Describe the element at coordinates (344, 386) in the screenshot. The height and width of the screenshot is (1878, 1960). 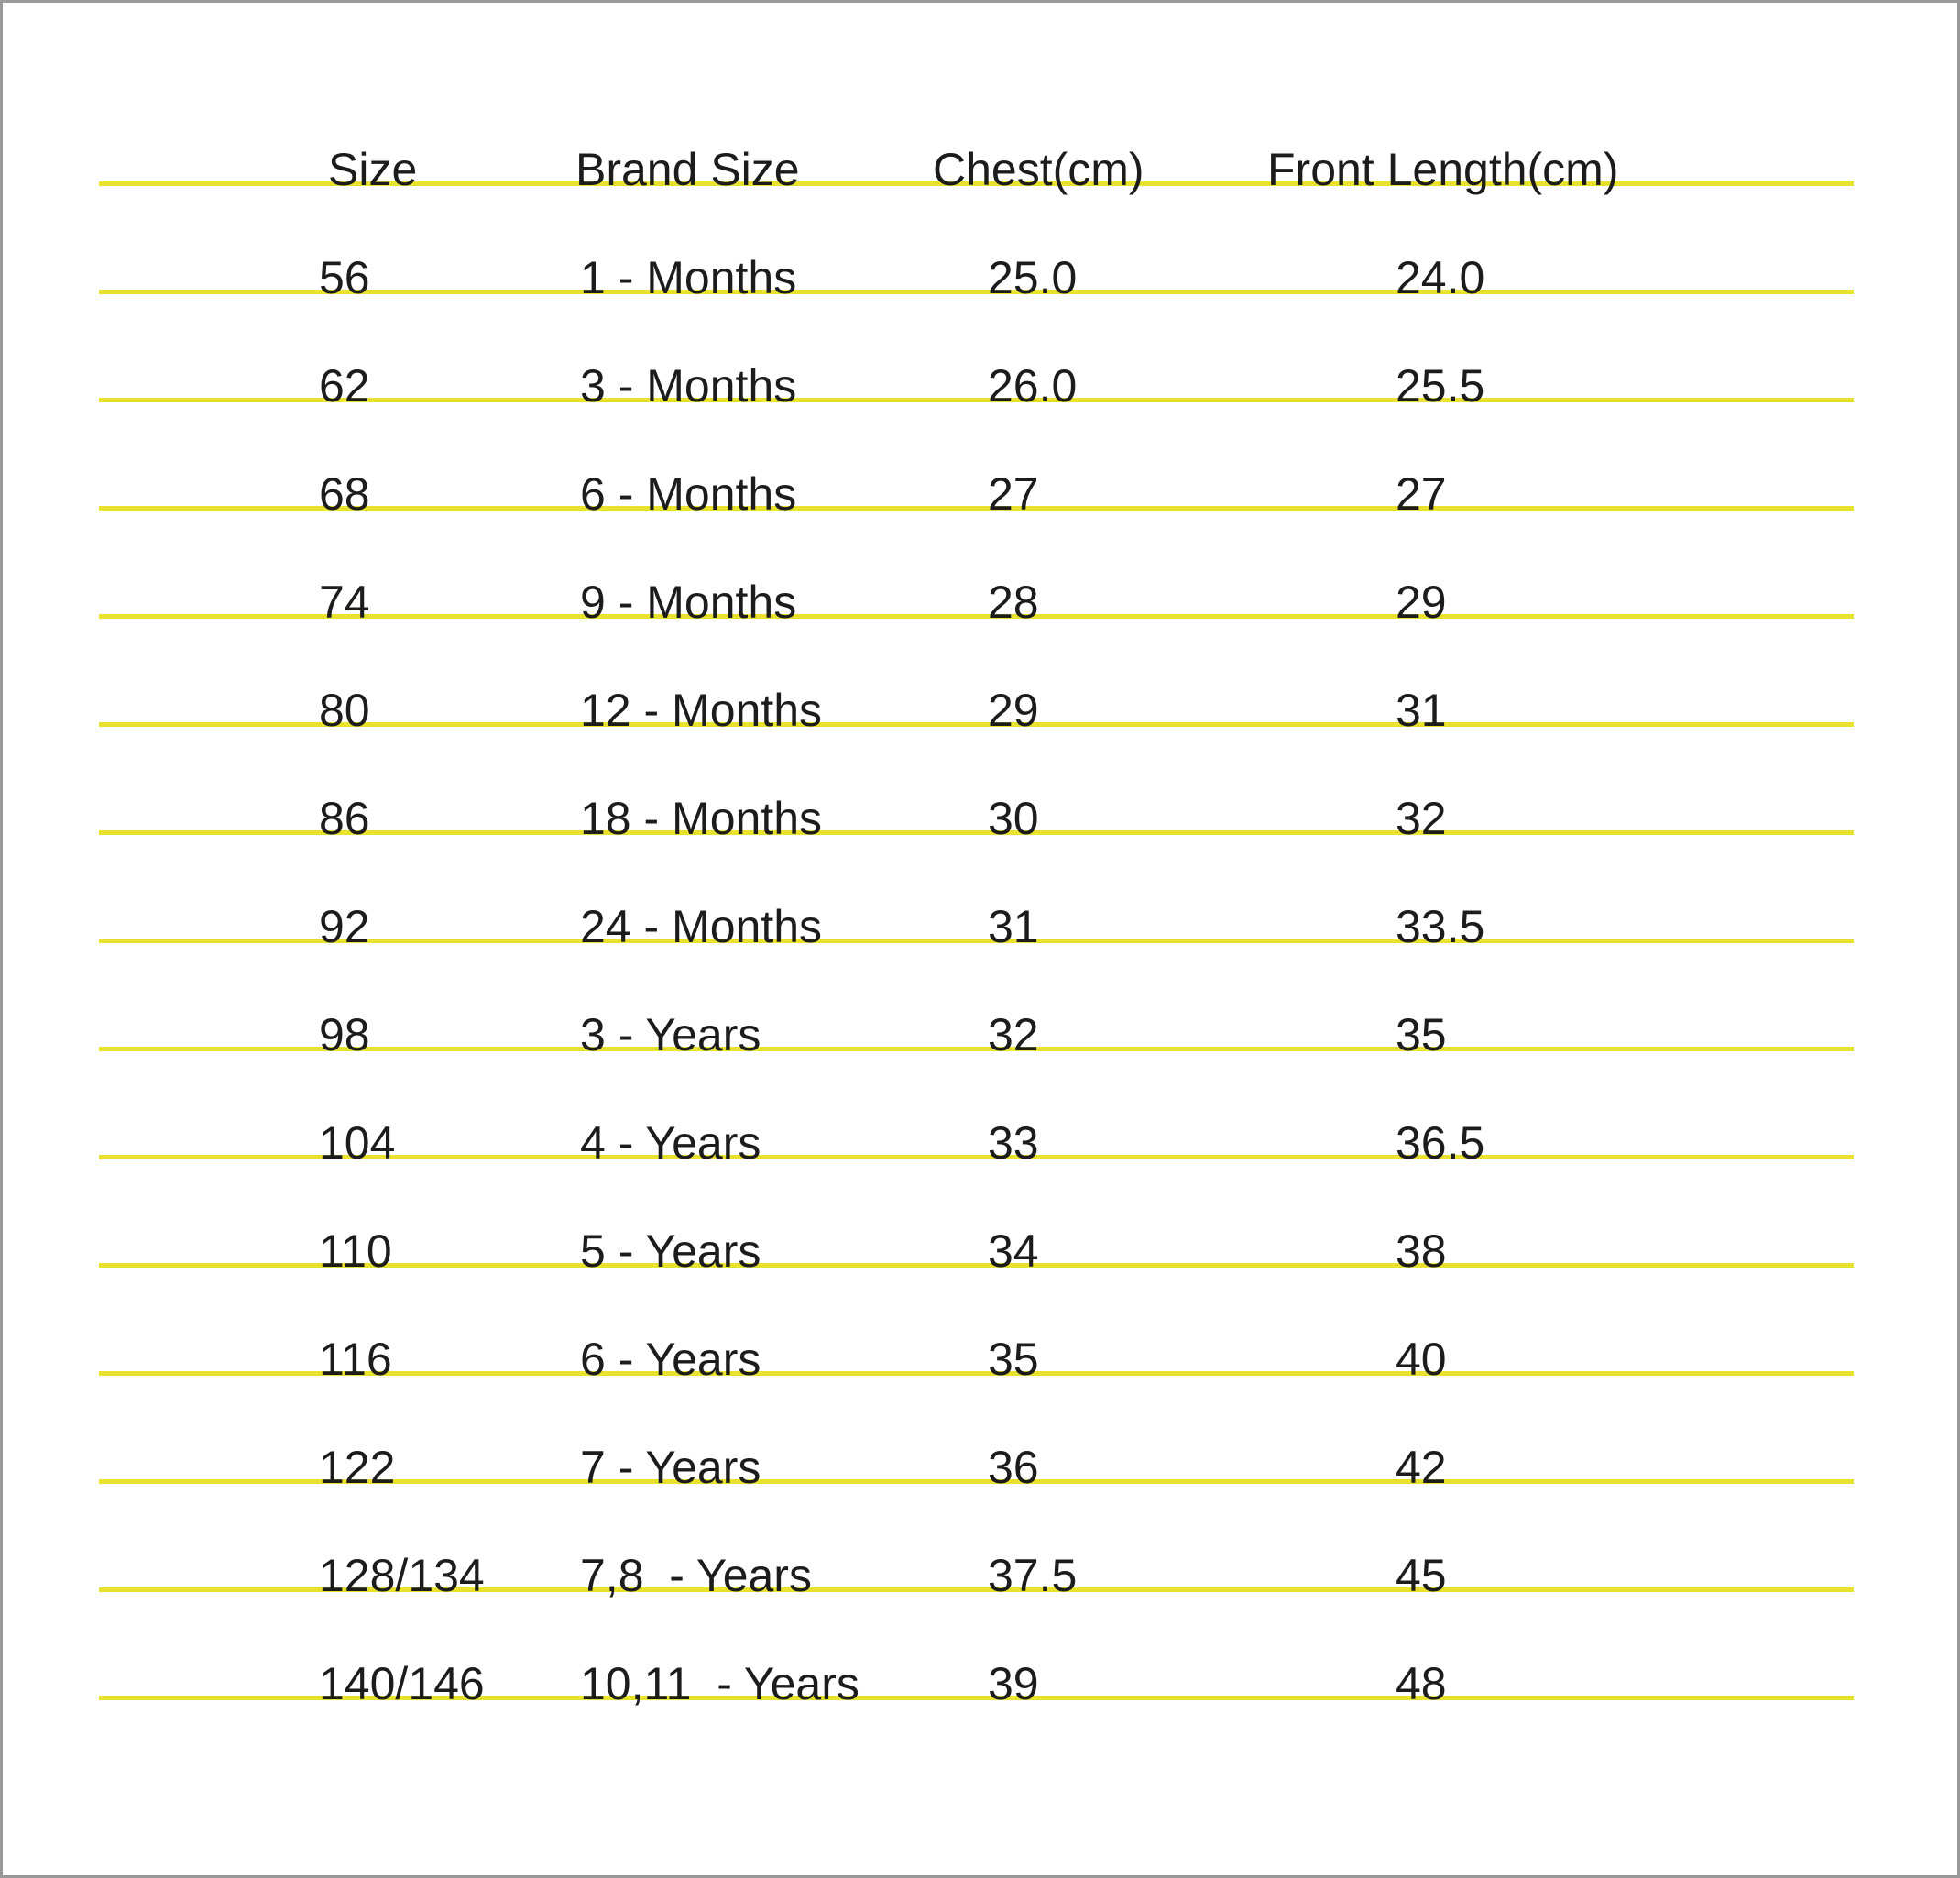
I see `size-cell: 62` at that location.